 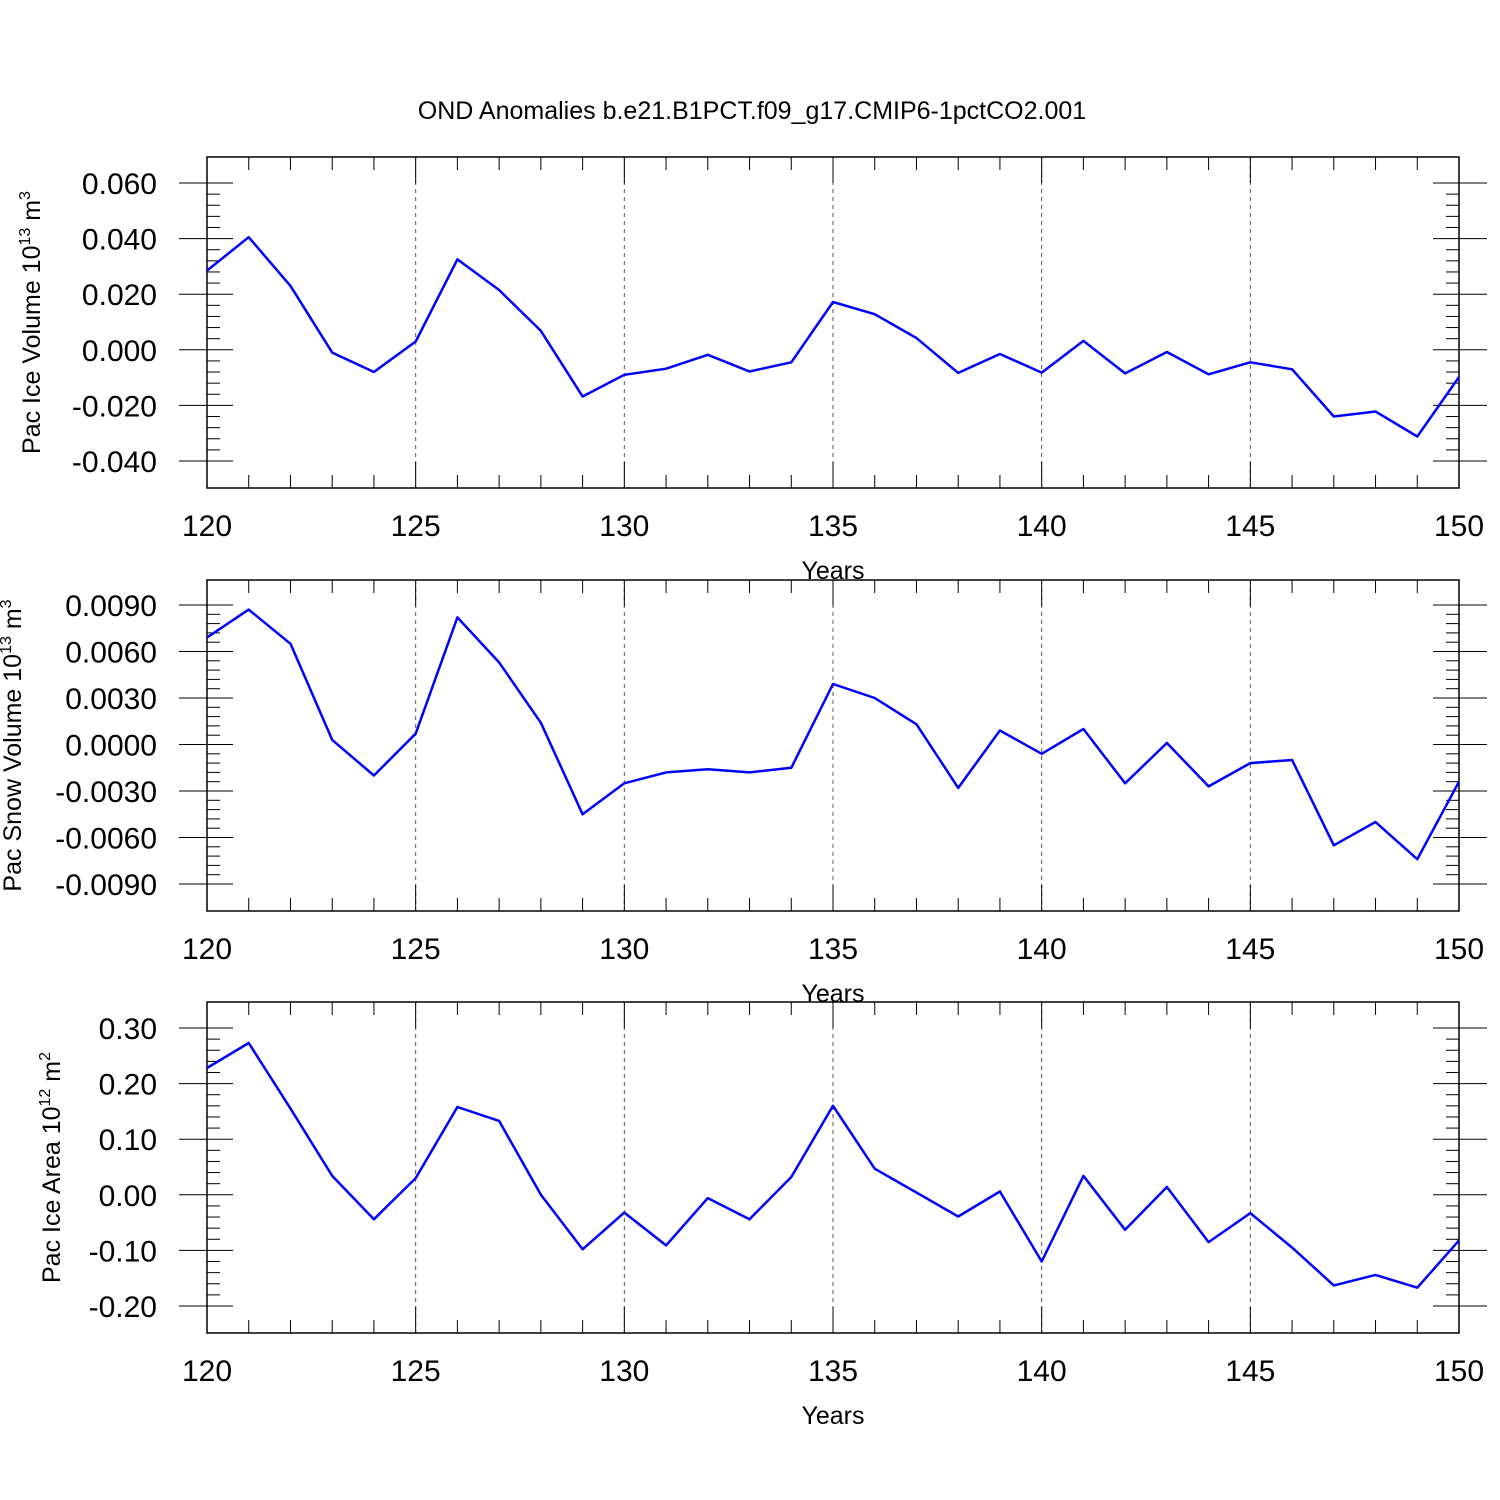 What do you see at coordinates (119, 351) in the screenshot?
I see `y-tick-label: 0.000` at bounding box center [119, 351].